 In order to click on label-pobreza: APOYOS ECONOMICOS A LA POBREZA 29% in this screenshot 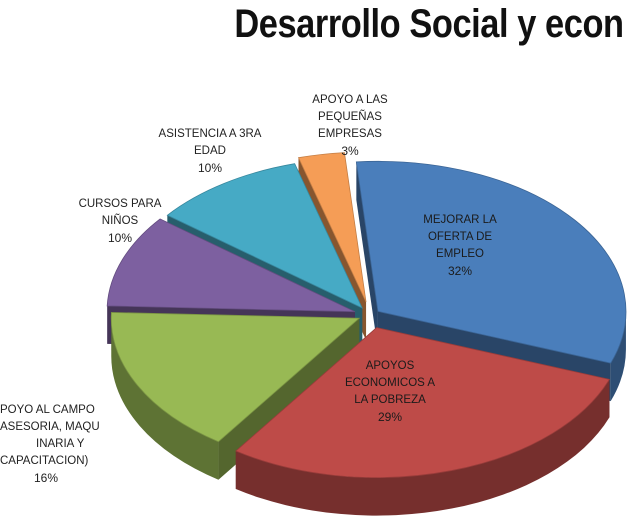, I will do `click(390, 392)`.